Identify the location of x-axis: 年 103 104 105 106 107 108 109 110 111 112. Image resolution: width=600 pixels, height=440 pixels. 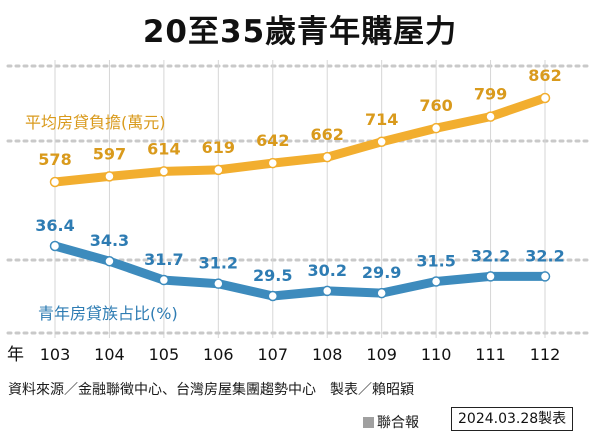
(283, 355).